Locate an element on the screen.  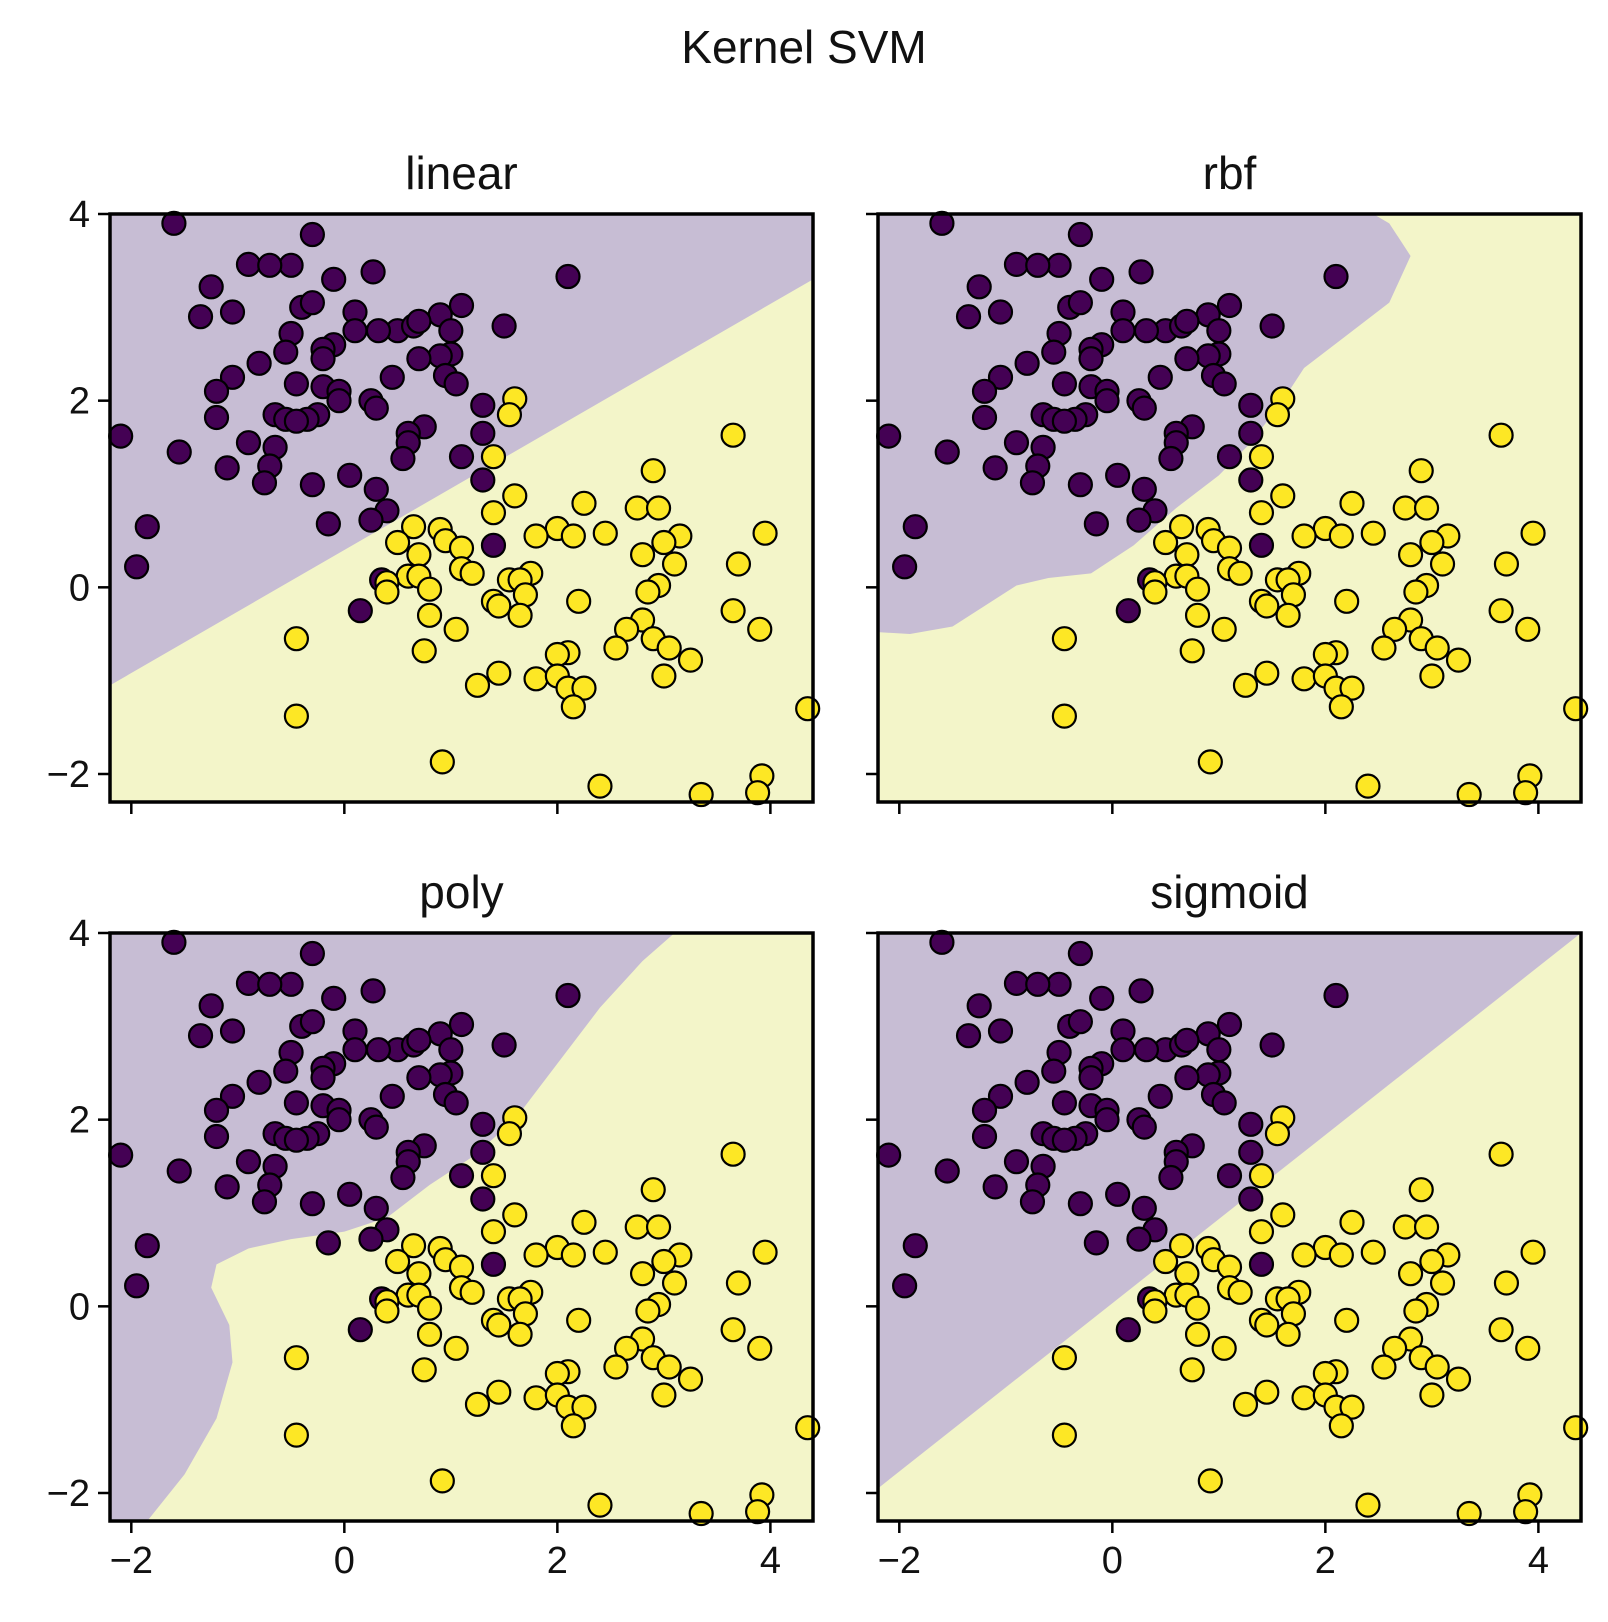
x-tick-label: 0 is located at coordinates (344, 1561).